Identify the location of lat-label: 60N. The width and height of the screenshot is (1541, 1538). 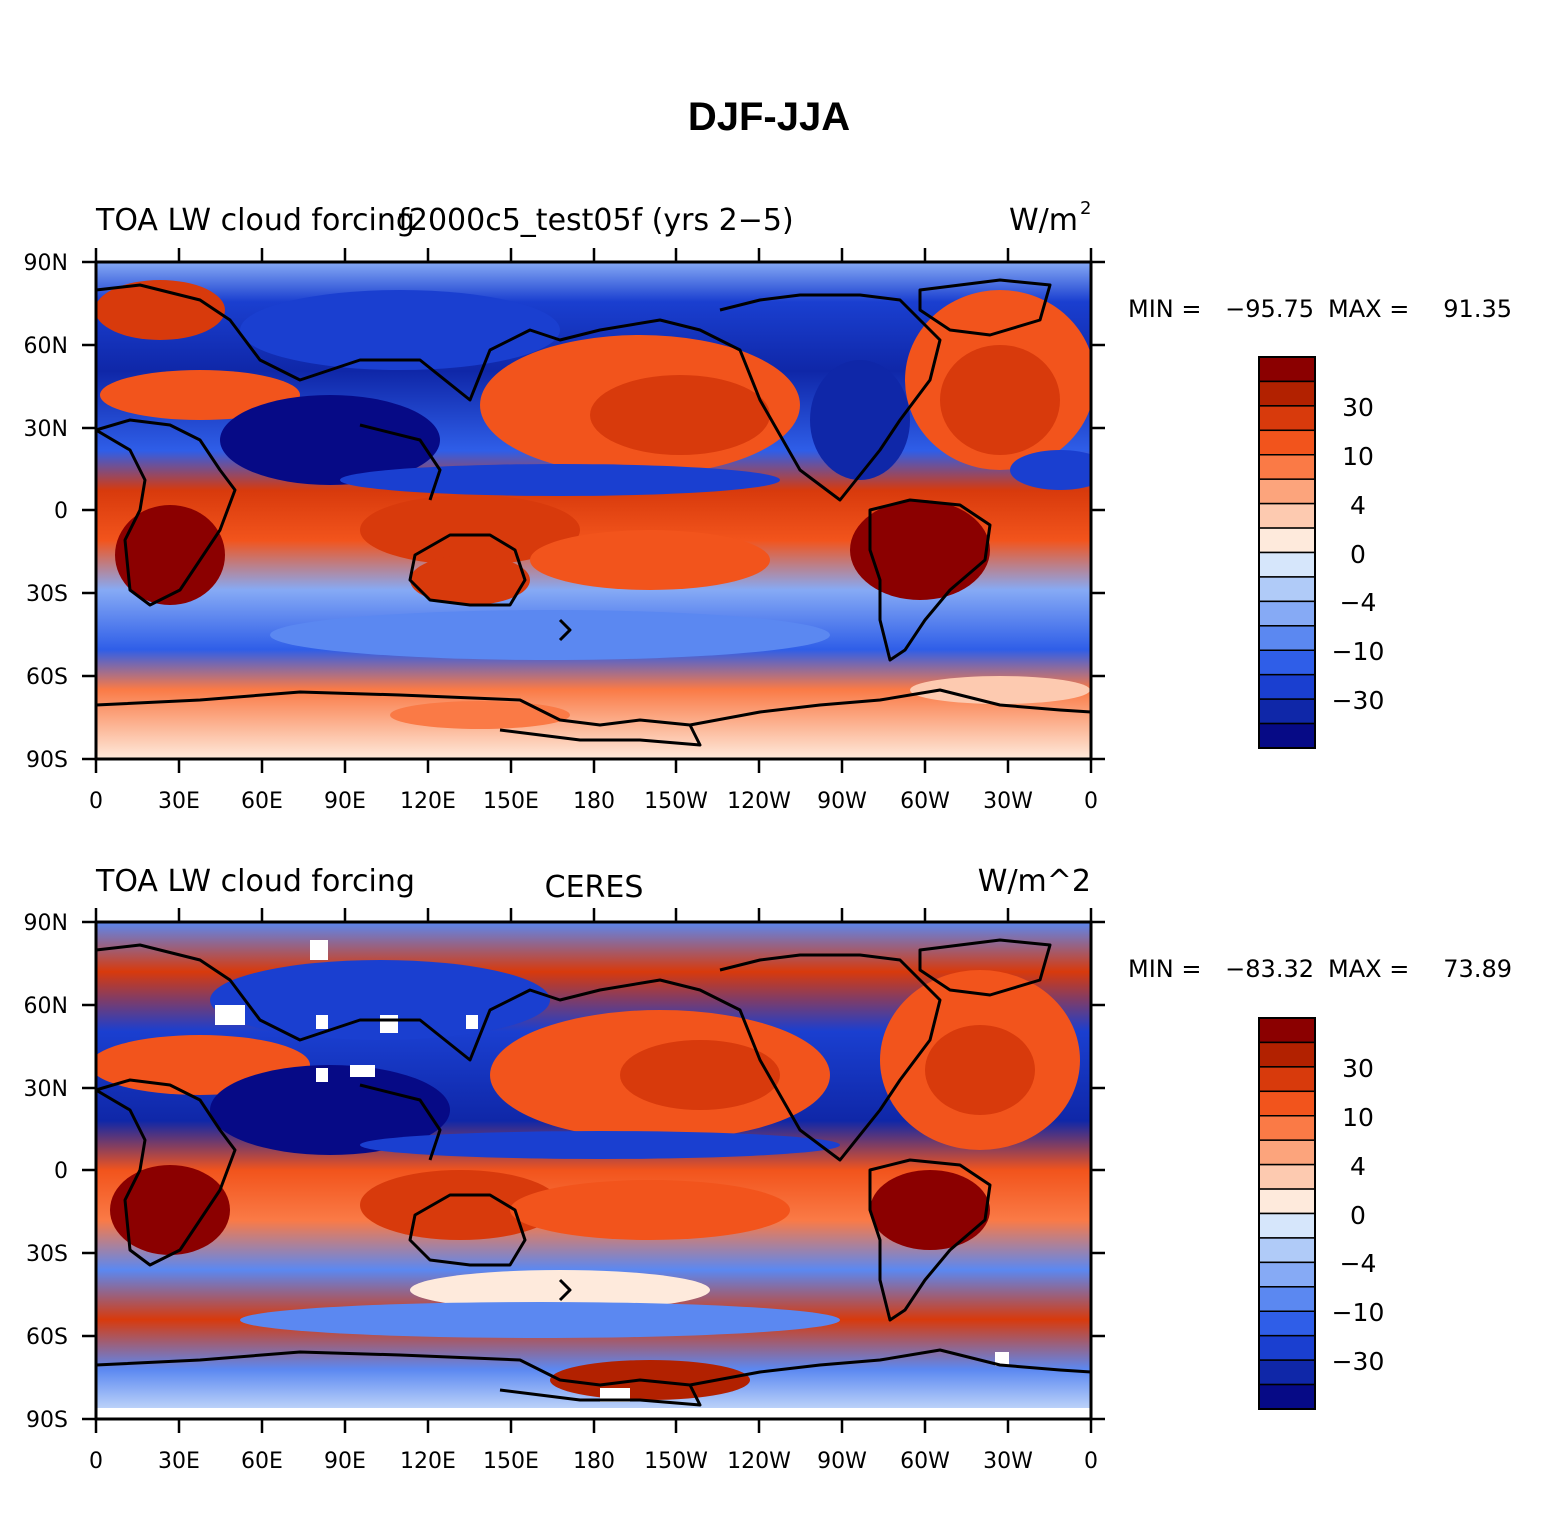
(46, 1006).